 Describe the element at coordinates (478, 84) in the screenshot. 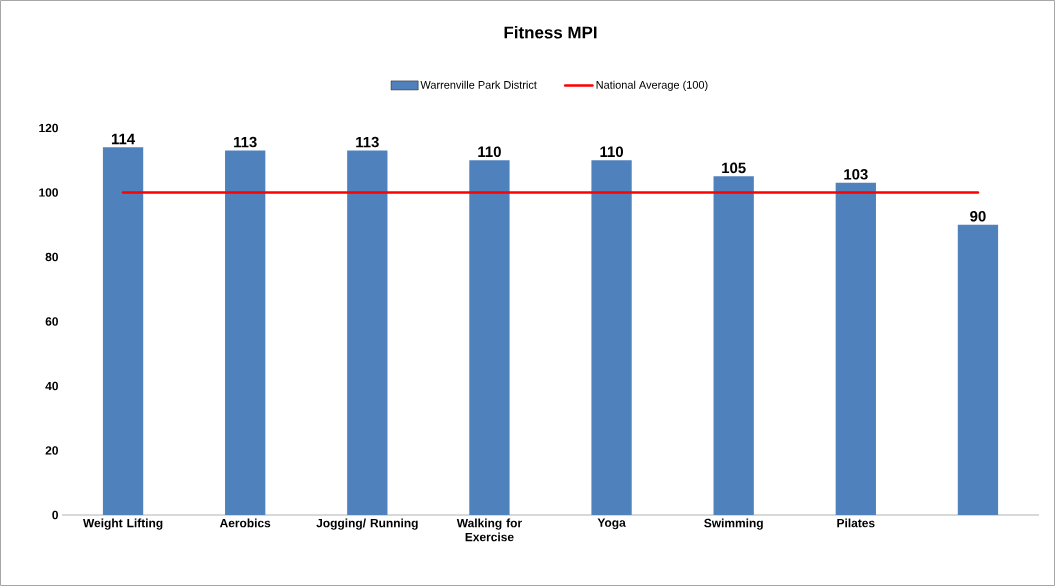

I see `legend-label: Warrenville Park District` at that location.